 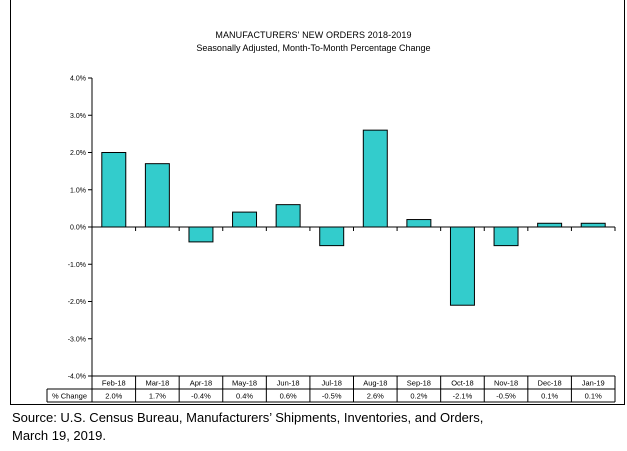 I want to click on category-label: May-18, so click(x=244, y=383).